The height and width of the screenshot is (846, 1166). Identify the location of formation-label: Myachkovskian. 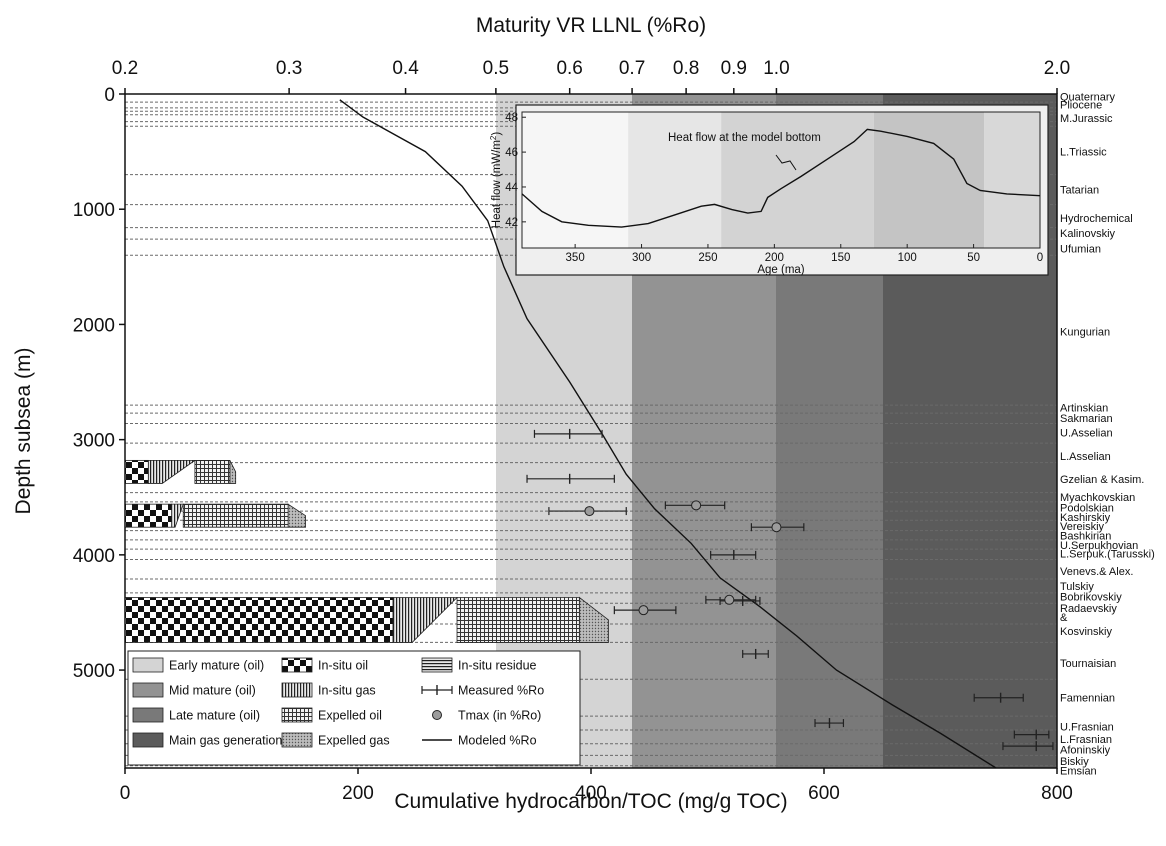
(1097, 498).